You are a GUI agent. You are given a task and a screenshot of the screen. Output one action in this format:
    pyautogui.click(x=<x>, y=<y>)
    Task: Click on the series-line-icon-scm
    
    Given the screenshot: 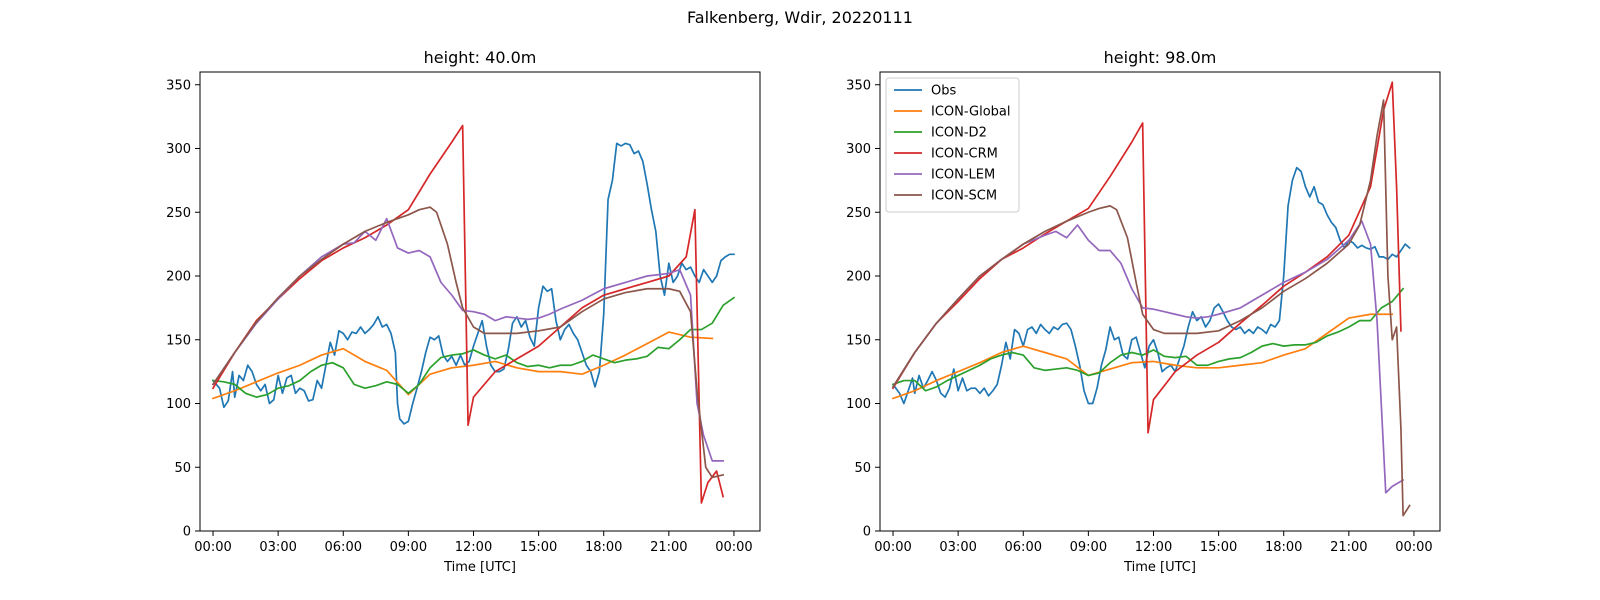 What is the action you would take?
    pyautogui.click(x=468, y=342)
    